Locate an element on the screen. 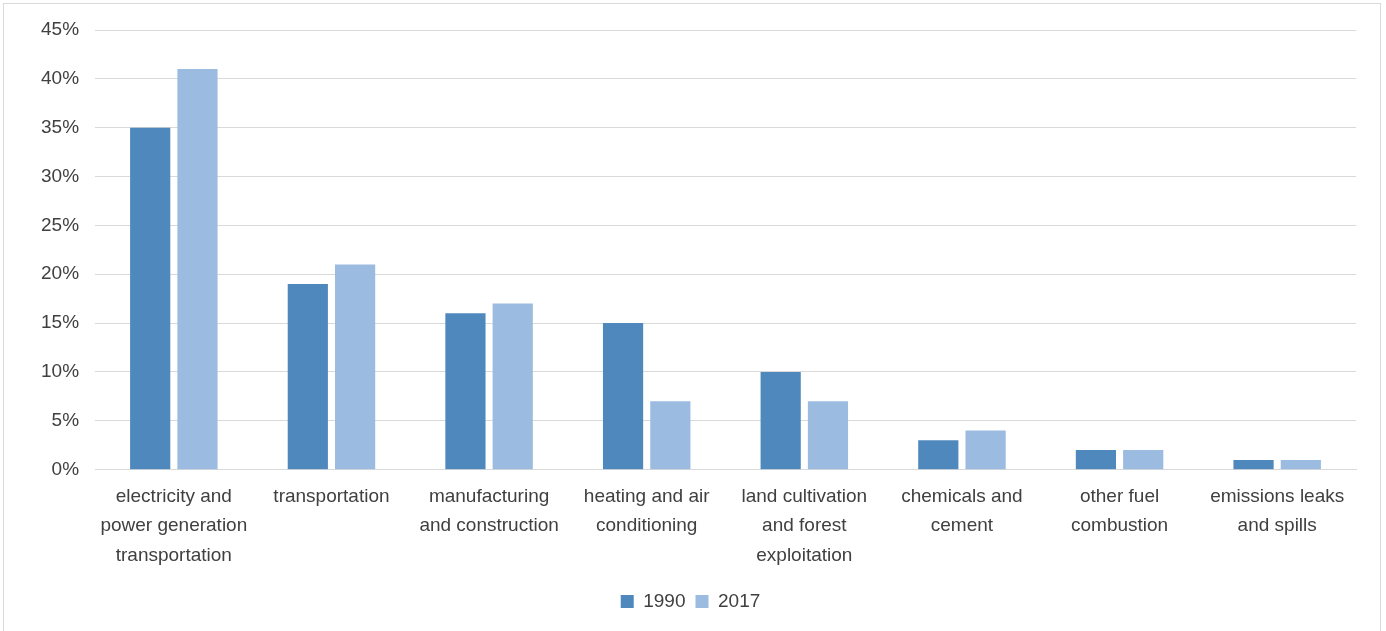 Image resolution: width=1386 pixels, height=631 pixels. x-tick-label: heating and air conditioning is located at coordinates (647, 510).